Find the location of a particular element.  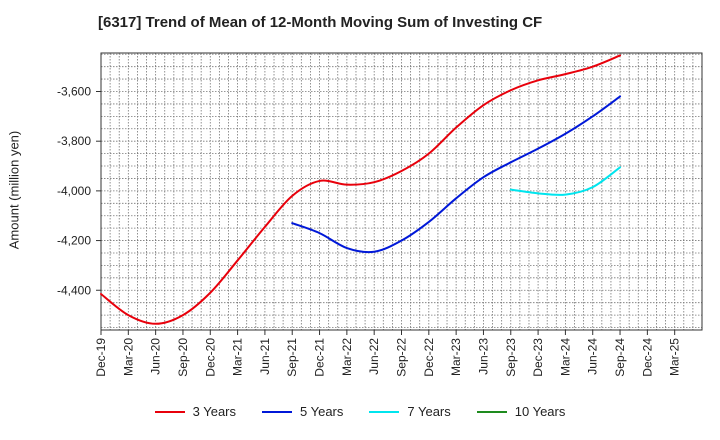

x-tick-label: Jun-22 is located at coordinates (374, 356).